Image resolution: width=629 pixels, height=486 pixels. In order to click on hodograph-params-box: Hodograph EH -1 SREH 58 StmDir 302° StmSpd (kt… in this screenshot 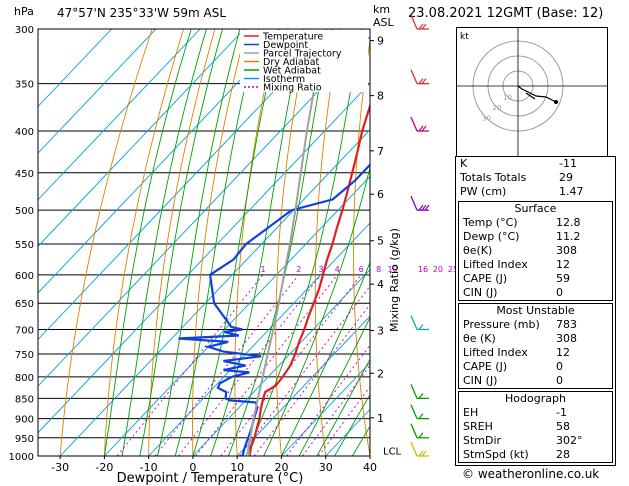, I will do `click(535, 427)`.